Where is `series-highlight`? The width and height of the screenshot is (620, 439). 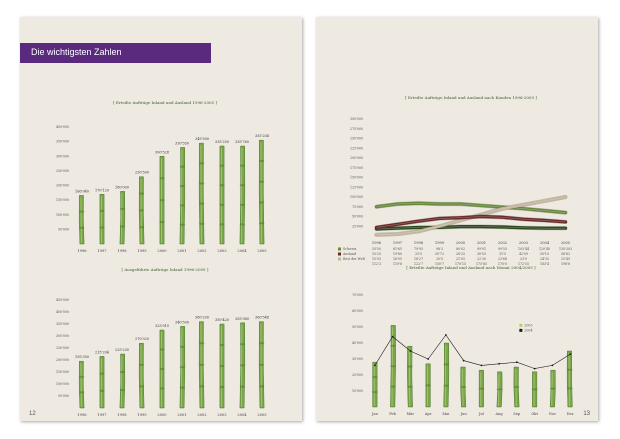
series-highlight is located at coordinates (471, 207).